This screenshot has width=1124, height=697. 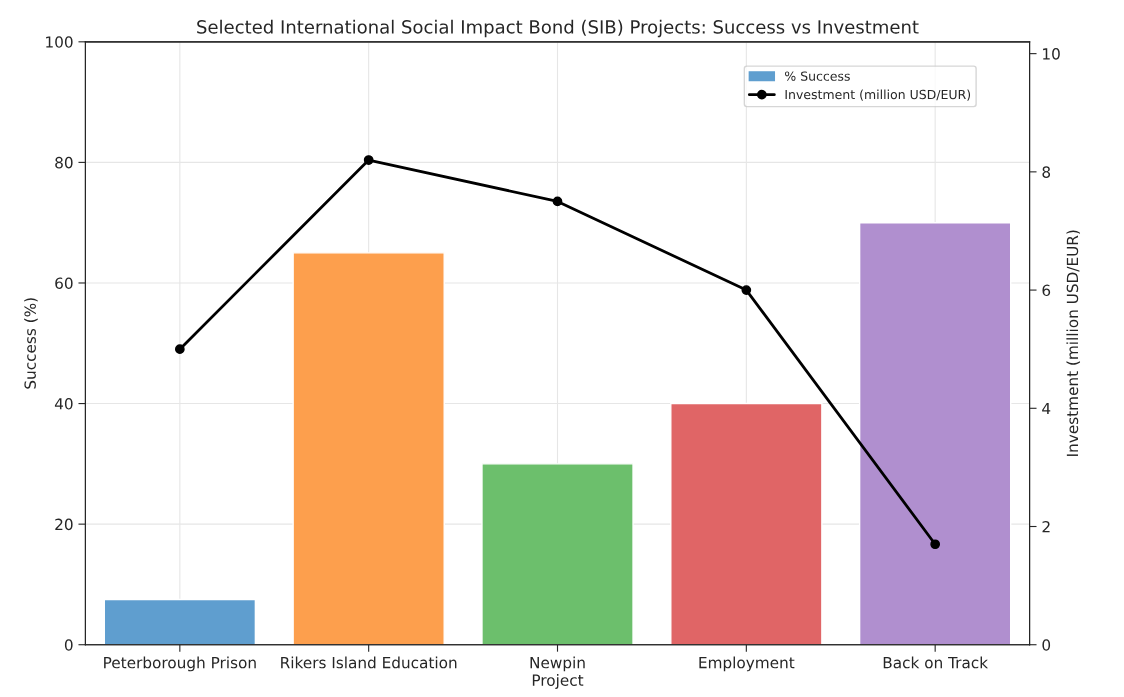 What do you see at coordinates (1073, 343) in the screenshot?
I see `y2-axis-title: Investment (million USD/EUR)` at bounding box center [1073, 343].